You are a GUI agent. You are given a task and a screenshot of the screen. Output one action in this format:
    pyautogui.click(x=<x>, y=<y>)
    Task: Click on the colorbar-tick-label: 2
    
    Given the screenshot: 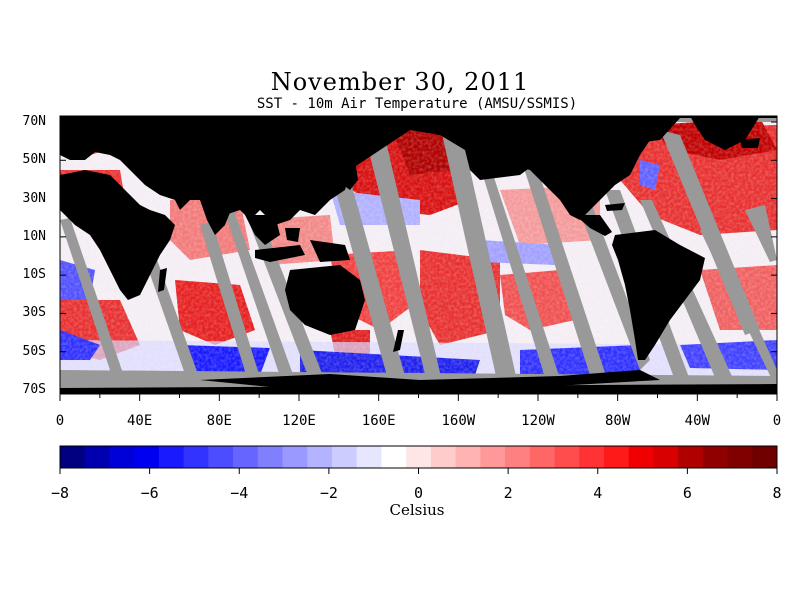 What is the action you would take?
    pyautogui.click(x=508, y=493)
    